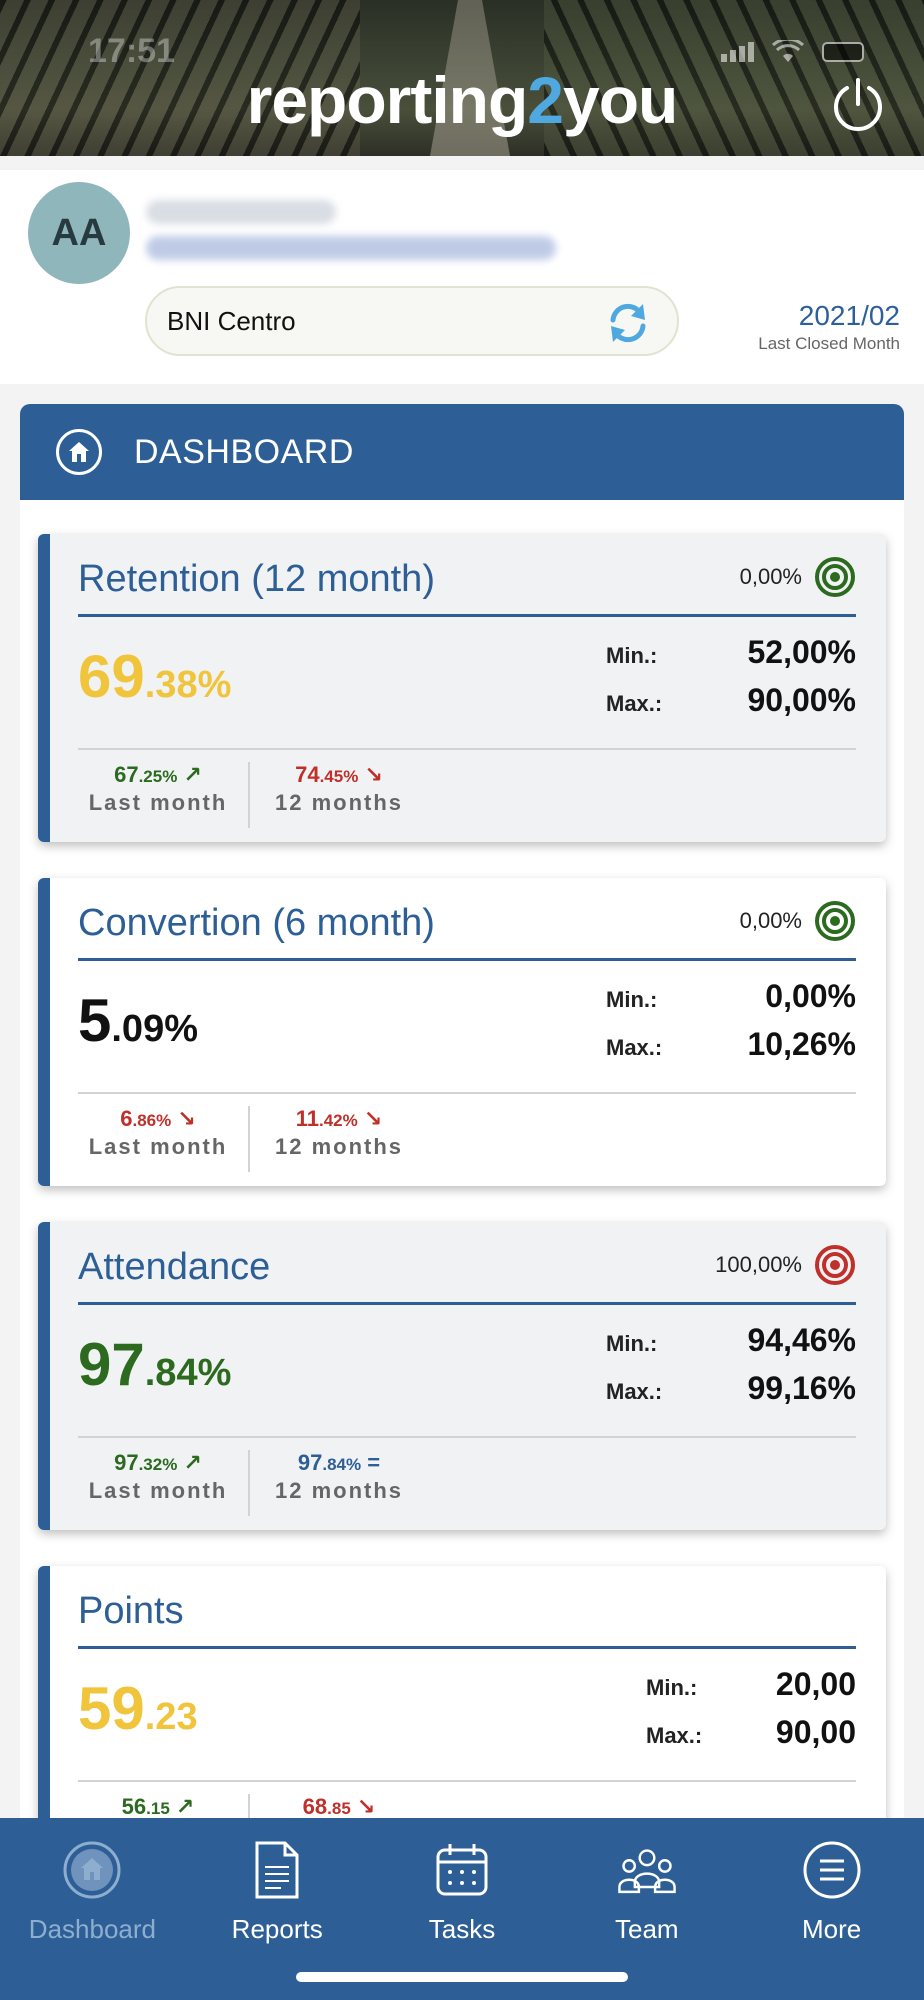 The height and width of the screenshot is (2000, 924). I want to click on profile-section: AA BNI Centro 2021/02 Last Closed Month, so click(462, 277).